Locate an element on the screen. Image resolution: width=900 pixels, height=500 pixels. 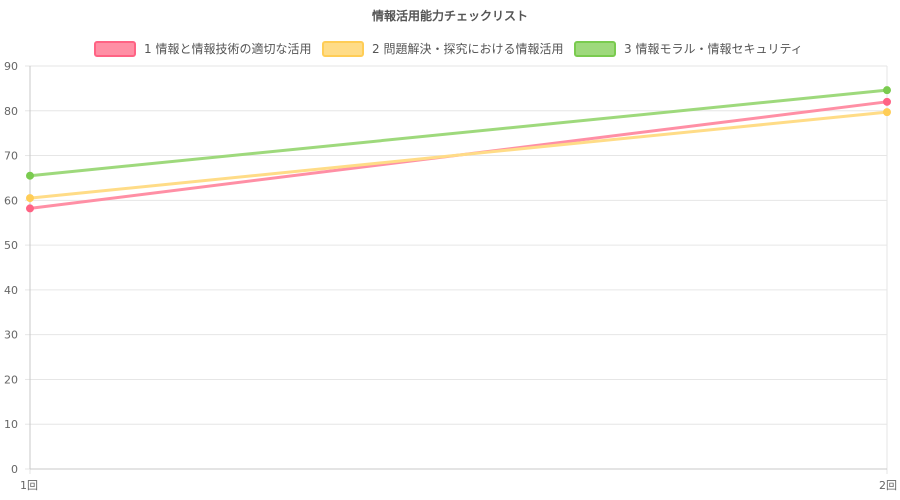
x-axis: 1回 2回 is located at coordinates (458, 480).